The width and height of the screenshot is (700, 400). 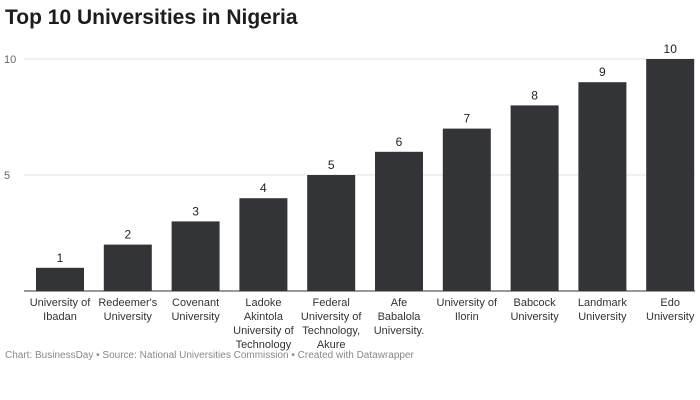 I want to click on x-tick-label: Federal University of Technology, Akure, so click(x=331, y=324).